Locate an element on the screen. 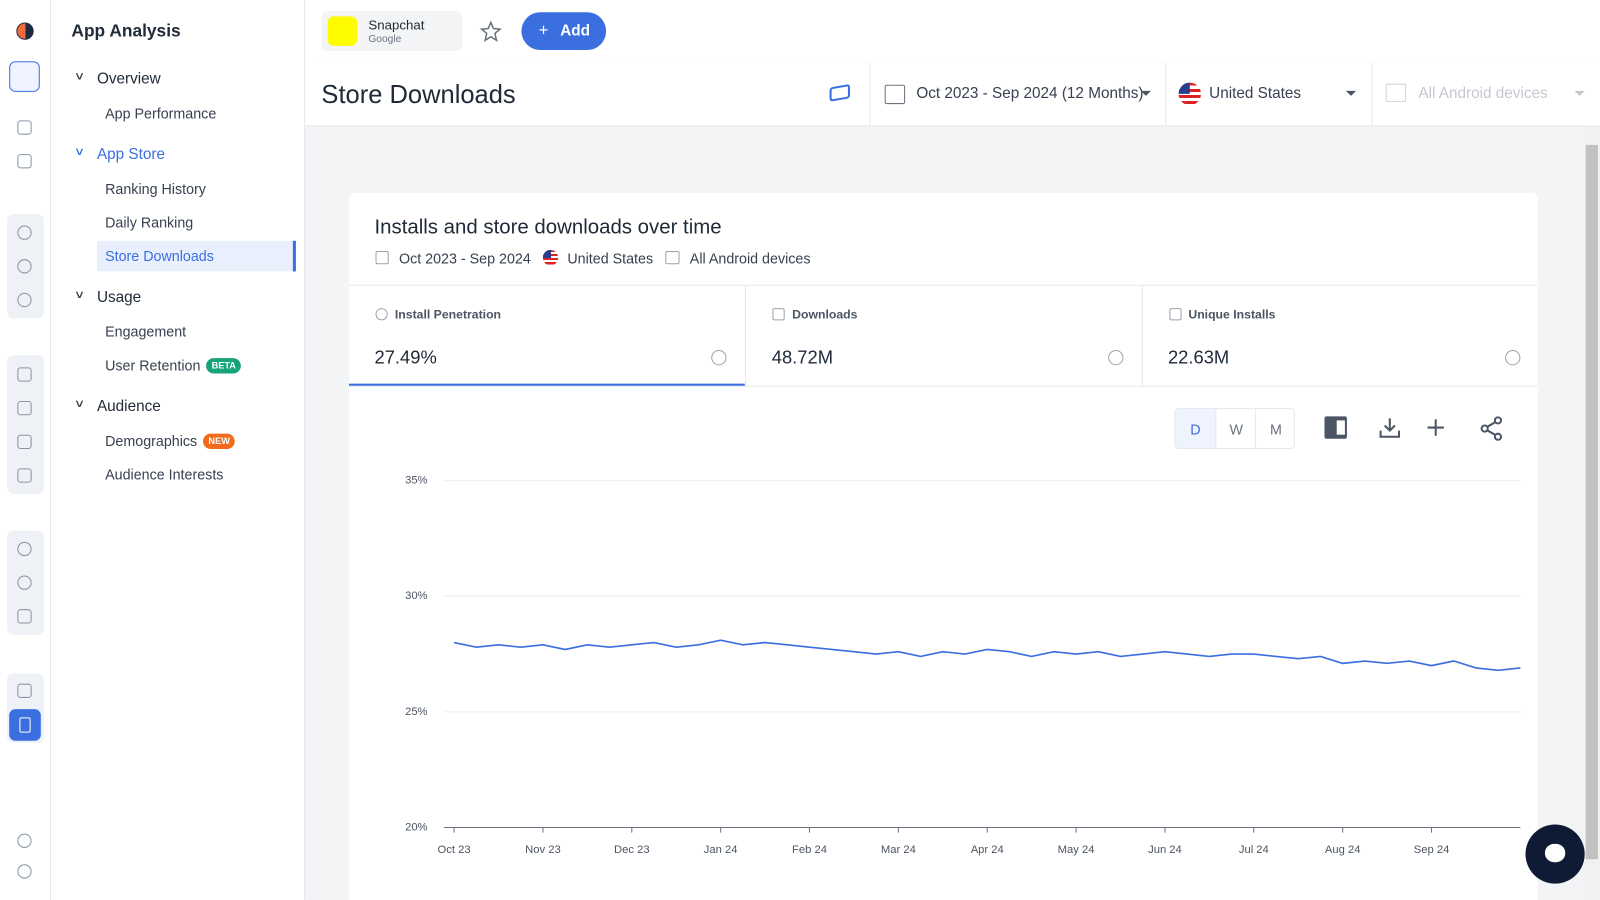 The image size is (1600, 900). date-range-select: Oct 2023 - Sep 2024 (12 Months) is located at coordinates (1030, 93).